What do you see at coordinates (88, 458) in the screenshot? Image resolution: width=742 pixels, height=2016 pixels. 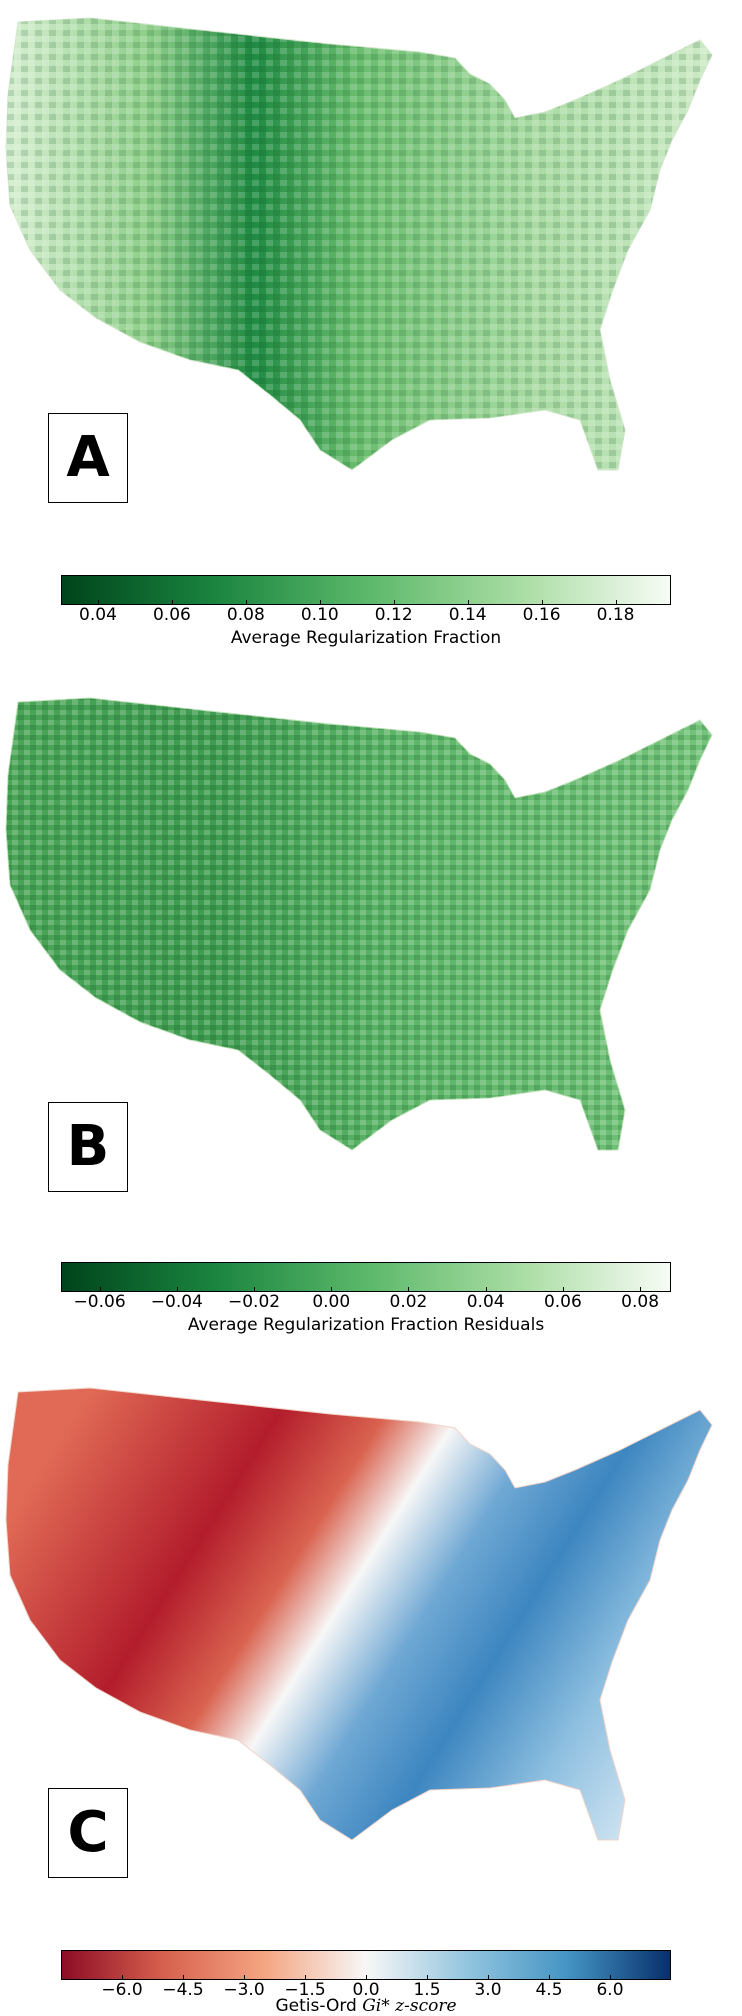 I see `panel-label-a: A` at bounding box center [88, 458].